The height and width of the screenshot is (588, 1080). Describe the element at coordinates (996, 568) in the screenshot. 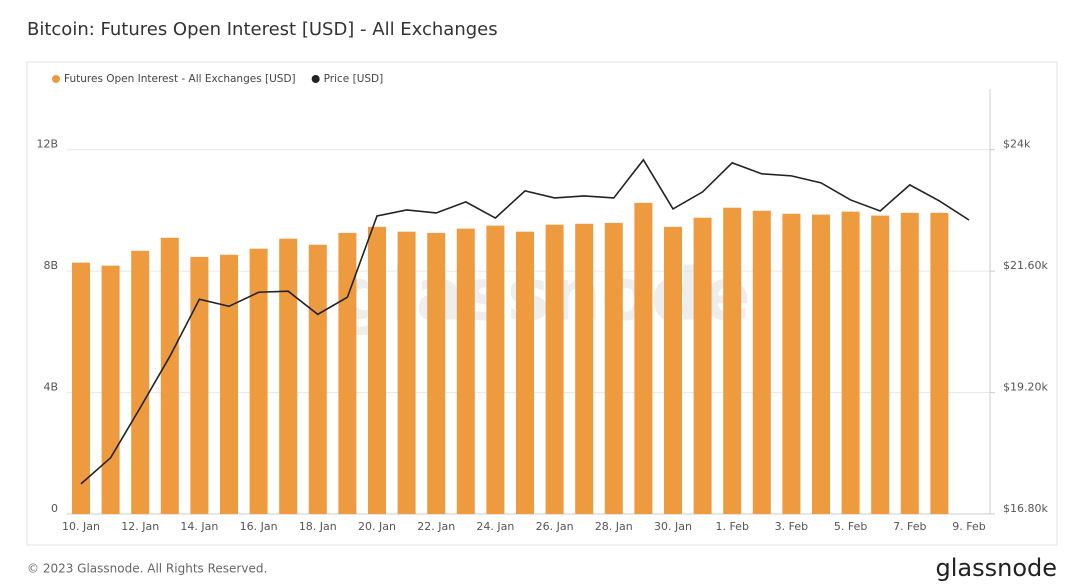

I see `logo: glassnode` at that location.